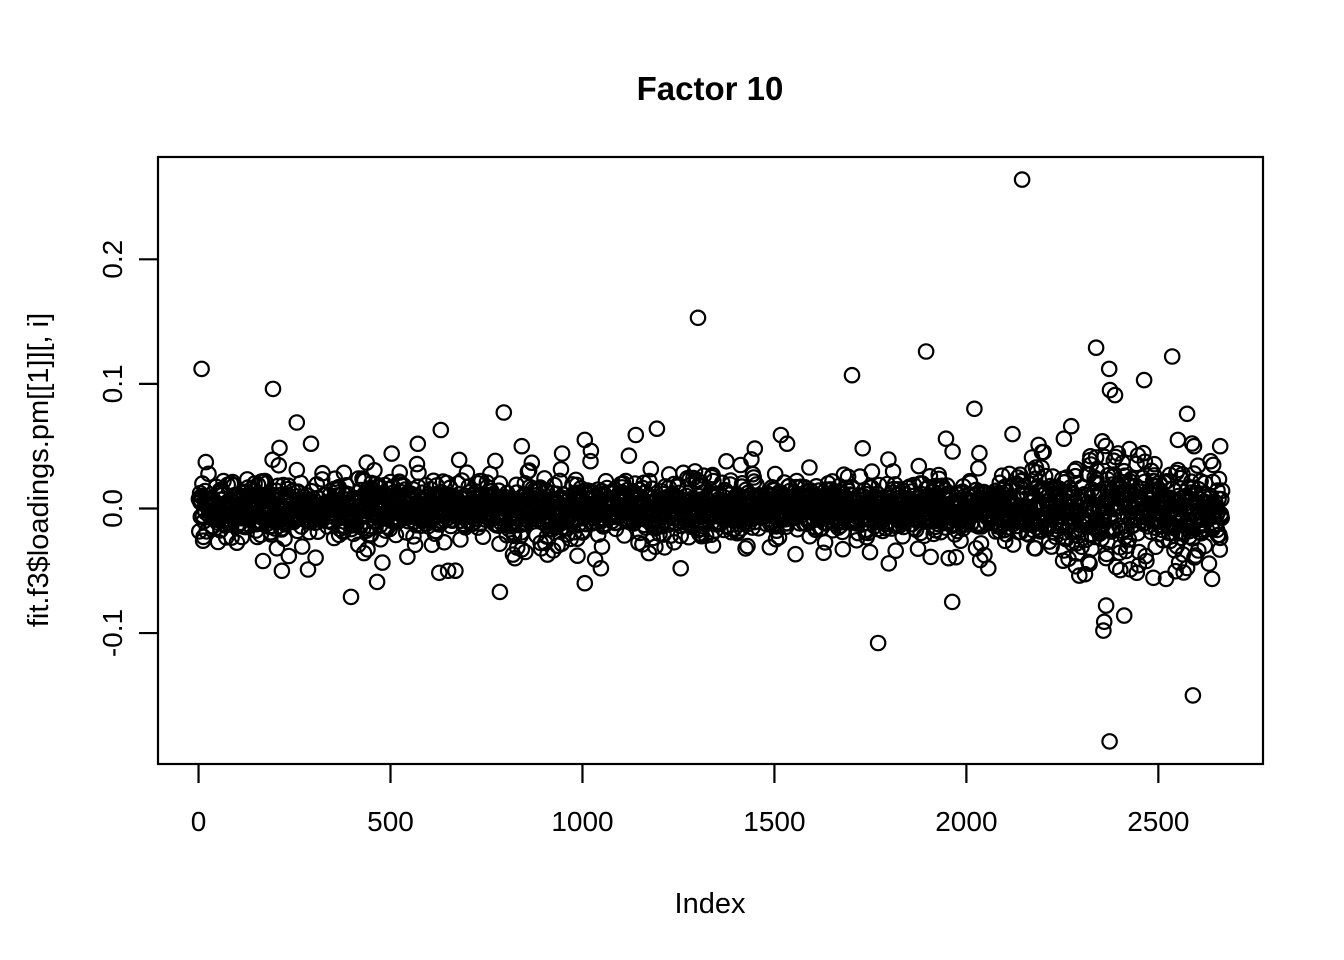  Describe the element at coordinates (710, 508) in the screenshot. I see `data-points-cloud` at that location.